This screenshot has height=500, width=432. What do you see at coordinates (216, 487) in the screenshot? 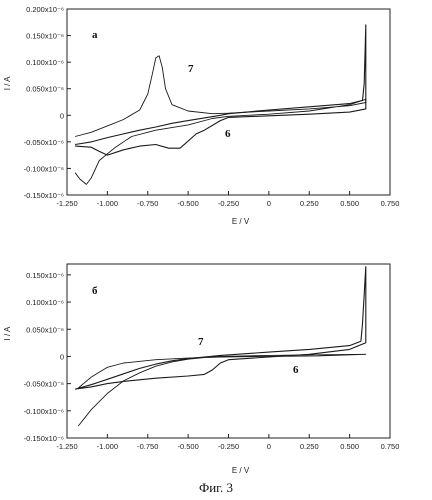
I see `figure-caption: Фиг. 3` at bounding box center [216, 487].